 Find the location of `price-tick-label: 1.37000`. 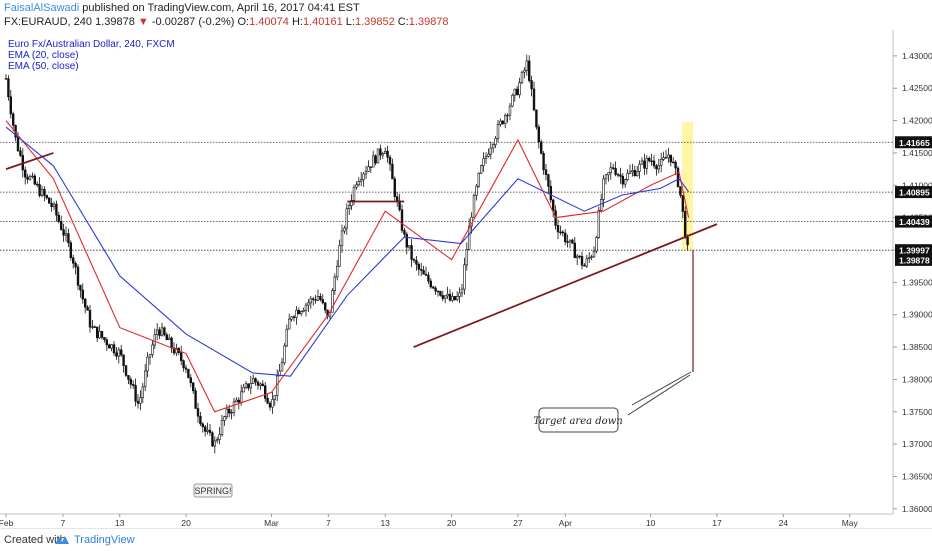

price-tick-label: 1.37000 is located at coordinates (917, 444).